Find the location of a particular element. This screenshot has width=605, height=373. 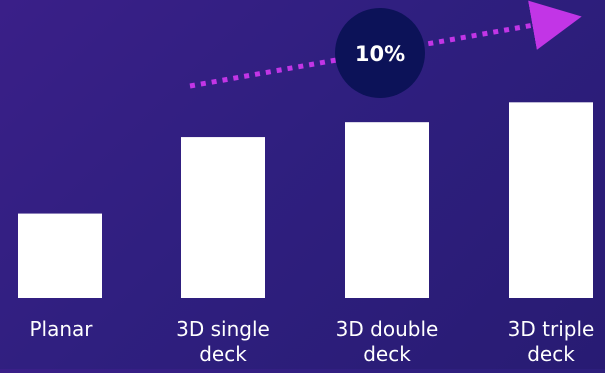

category-label-3-line-0: 3D triple is located at coordinates (551, 329).